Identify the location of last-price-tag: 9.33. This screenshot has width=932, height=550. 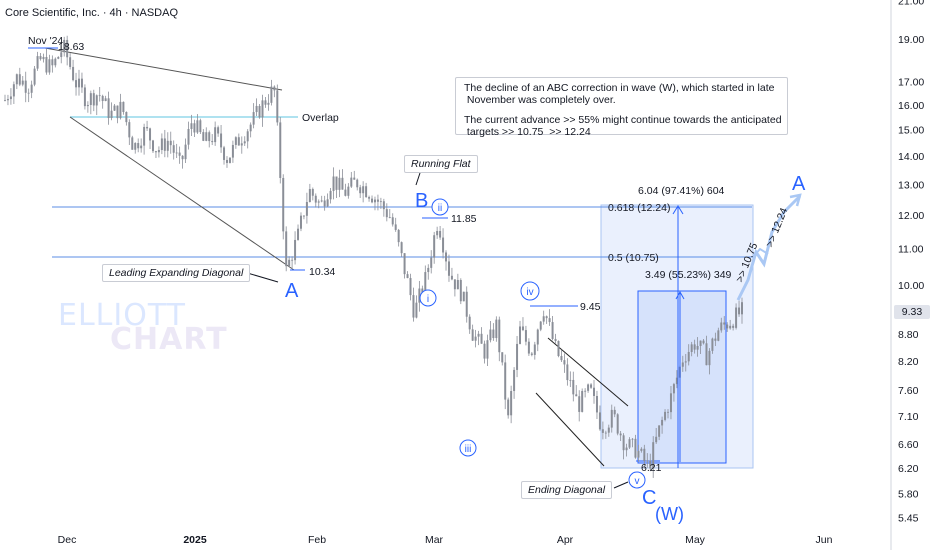
(912, 312).